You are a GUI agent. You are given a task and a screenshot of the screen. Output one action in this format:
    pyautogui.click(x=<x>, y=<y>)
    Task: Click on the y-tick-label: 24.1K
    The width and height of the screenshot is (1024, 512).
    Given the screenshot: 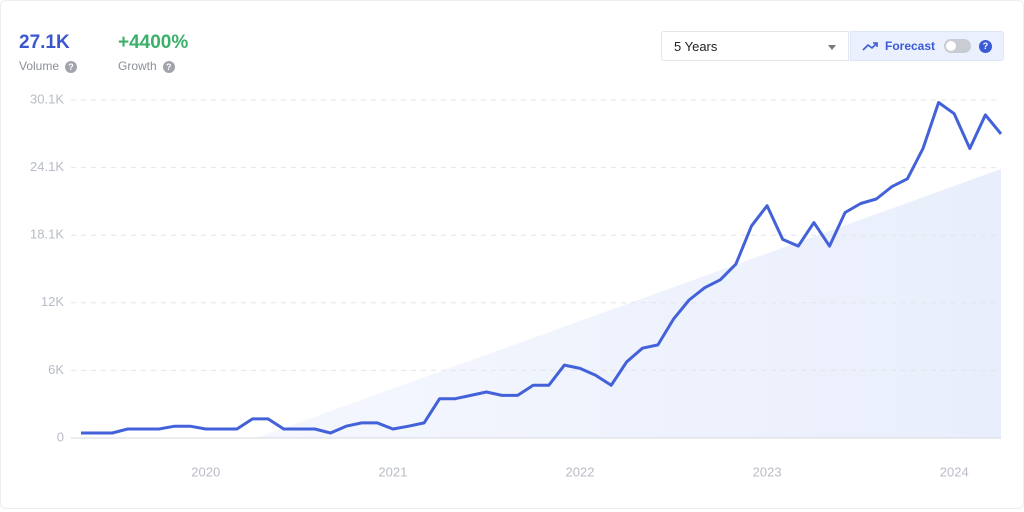 What is the action you would take?
    pyautogui.click(x=47, y=166)
    